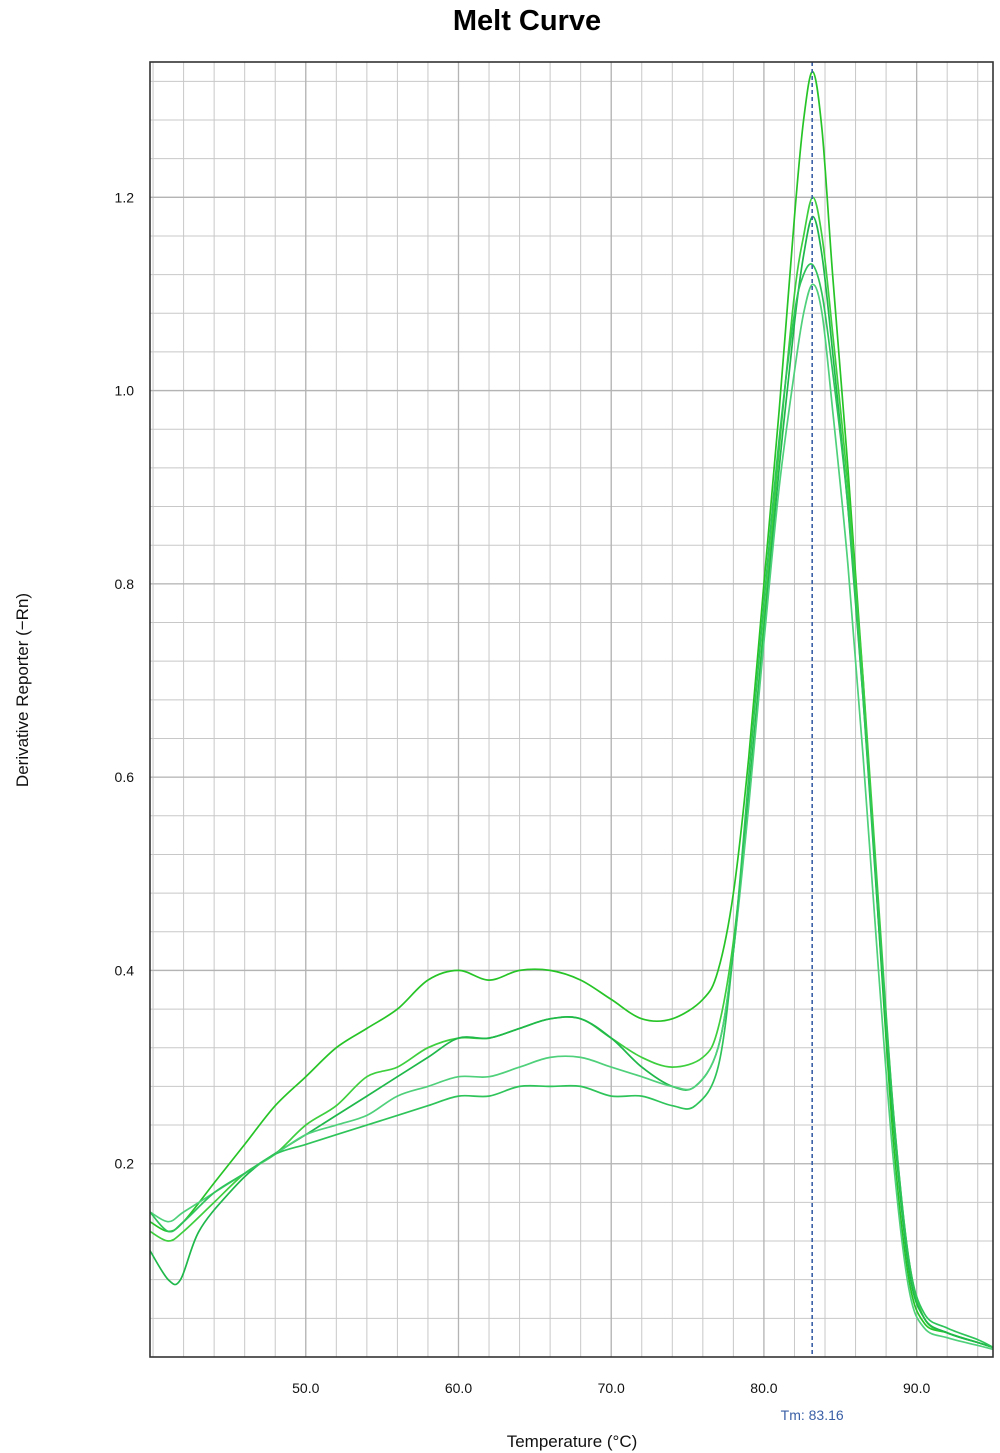  I want to click on x-tick-label: 50.0, so click(305, 1388).